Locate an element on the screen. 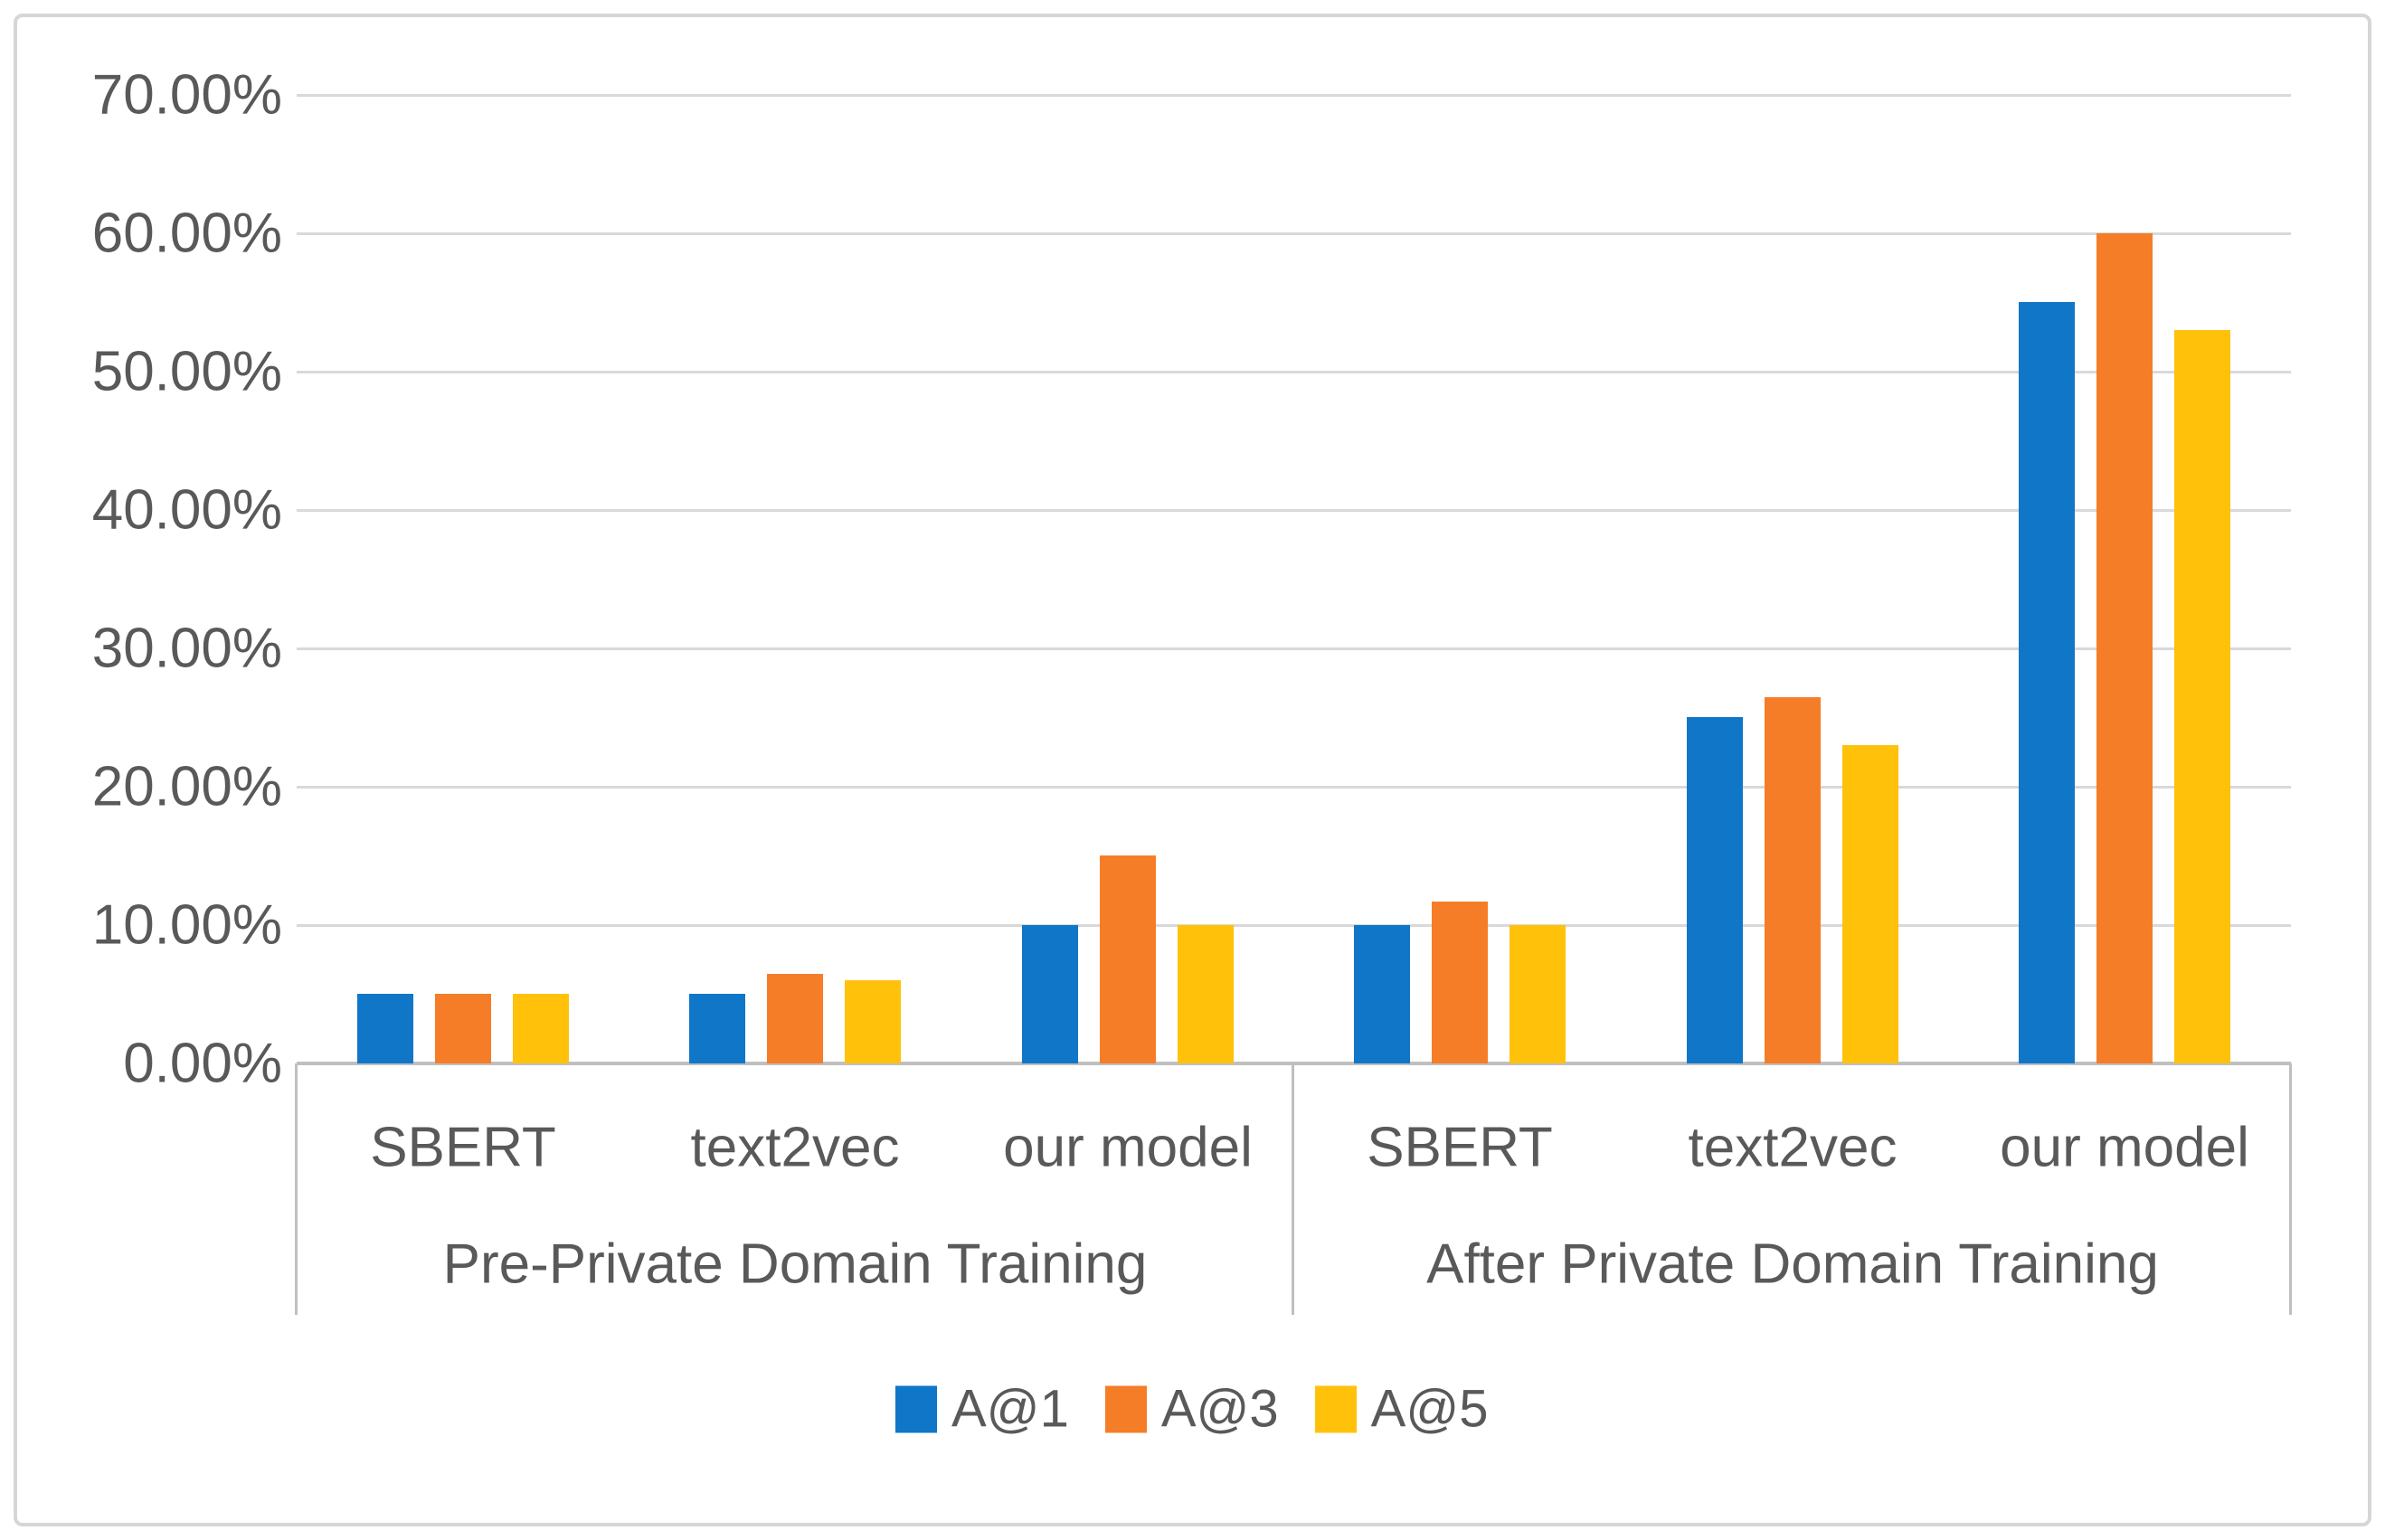  bar-A@1-text2vec-1 is located at coordinates (717, 1028).